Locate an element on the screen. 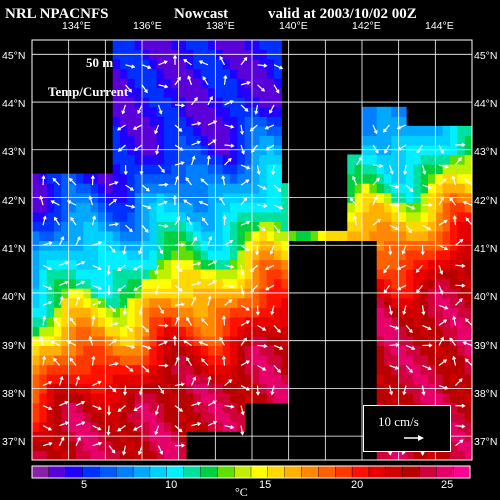 The image size is (500, 500). lat-label: 38°N is located at coordinates (486, 394).